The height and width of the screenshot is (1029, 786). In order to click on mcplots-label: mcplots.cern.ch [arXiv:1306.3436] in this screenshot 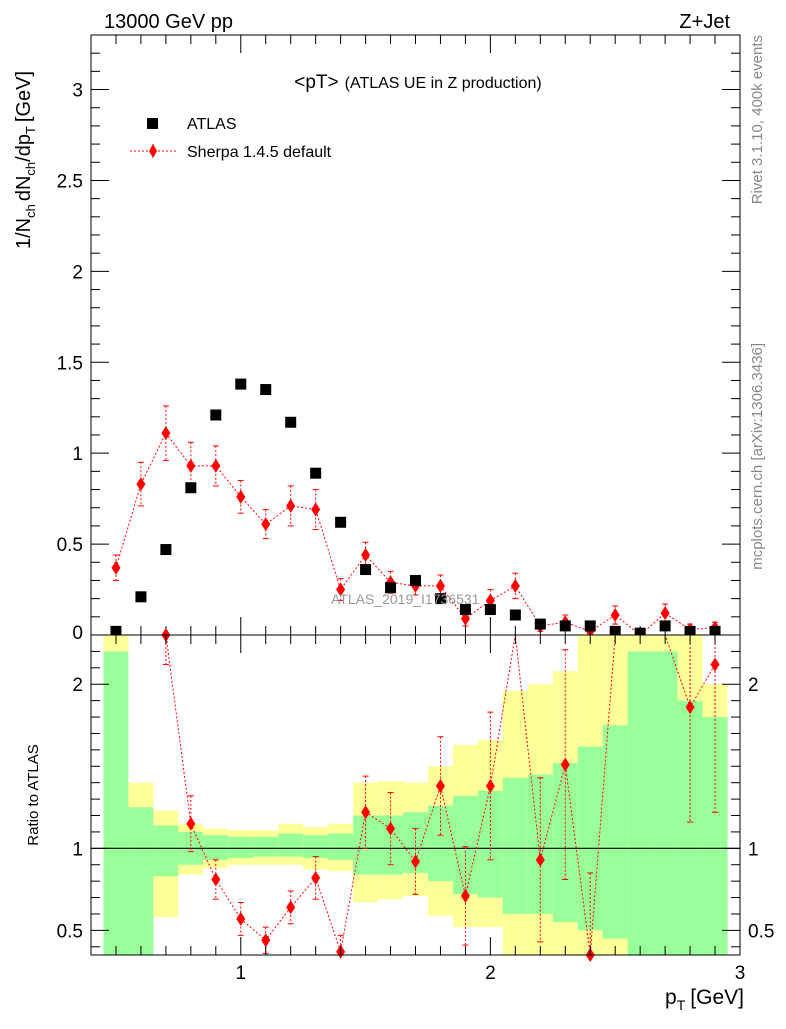, I will do `click(757, 456)`.